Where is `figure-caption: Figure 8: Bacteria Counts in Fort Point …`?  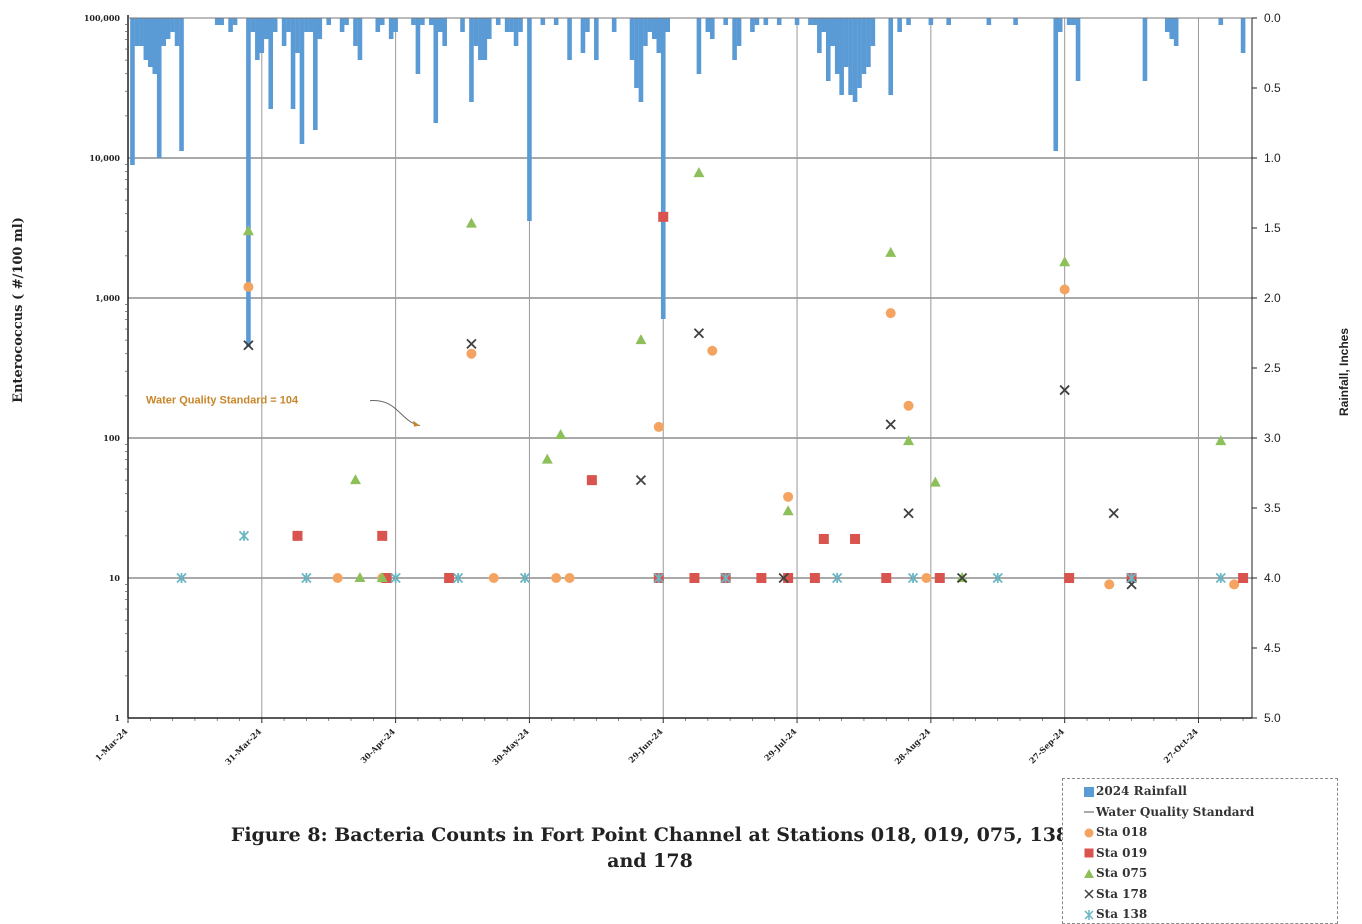
figure-caption: Figure 8: Bacteria Counts in Fort Point … is located at coordinates (650, 848).